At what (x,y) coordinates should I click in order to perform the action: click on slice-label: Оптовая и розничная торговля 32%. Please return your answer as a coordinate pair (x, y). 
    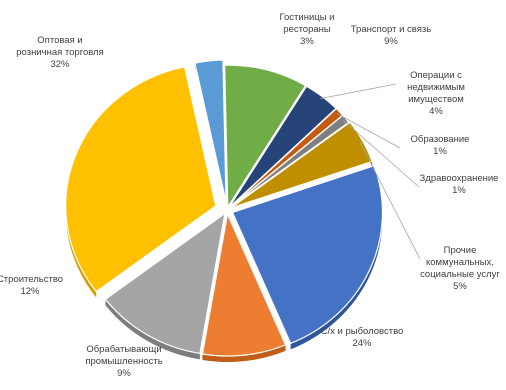
    Looking at the image, I should click on (60, 52).